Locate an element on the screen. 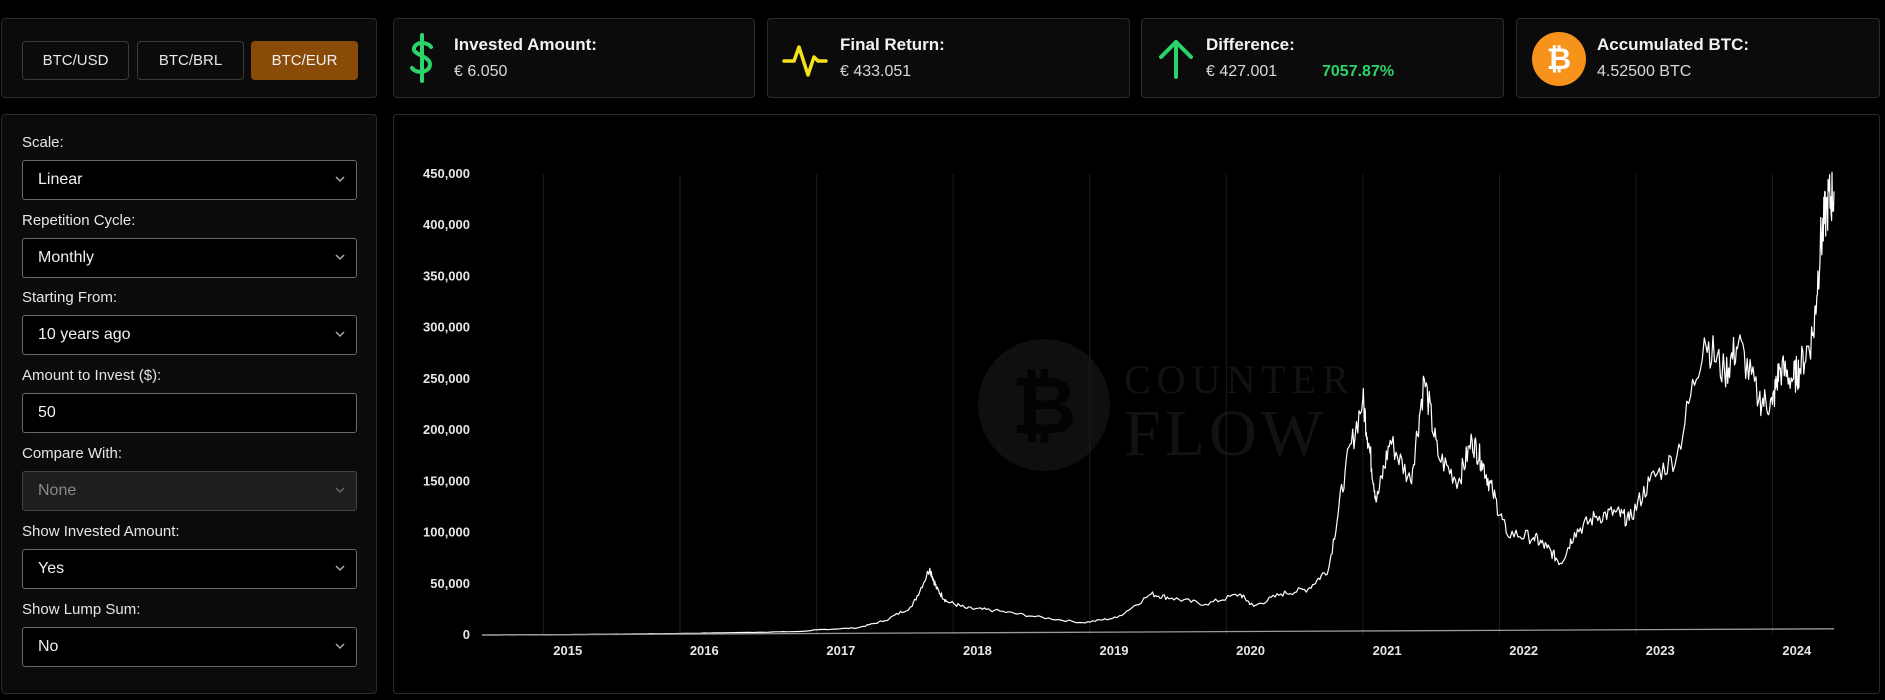  starting-from-select: 10 years ago is located at coordinates (189, 335).